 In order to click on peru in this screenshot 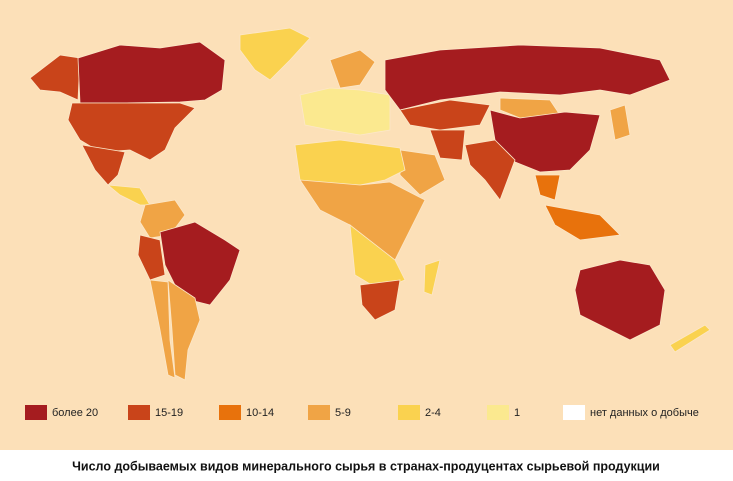, I will do `click(151, 257)`.